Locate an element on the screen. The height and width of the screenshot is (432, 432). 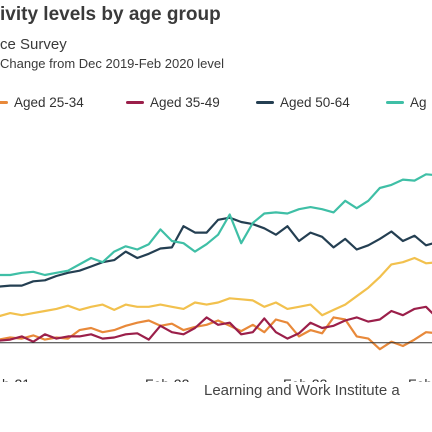
x-tick-label: Feb-2 is located at coordinates (420, 379).